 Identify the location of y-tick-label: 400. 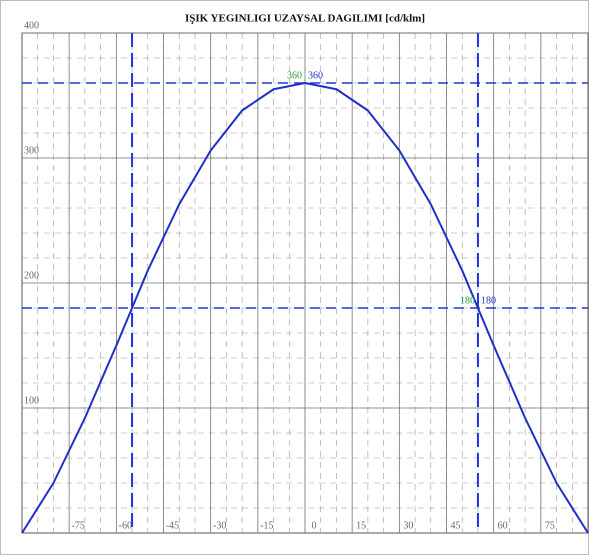
(31, 25).